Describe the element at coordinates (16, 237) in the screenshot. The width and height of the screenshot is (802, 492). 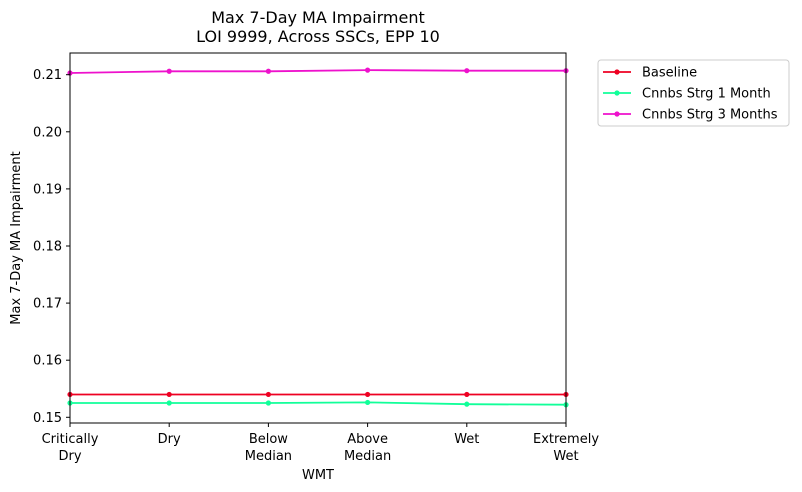
I see `y-axis-label: Max 7-Day MA Impairment` at that location.